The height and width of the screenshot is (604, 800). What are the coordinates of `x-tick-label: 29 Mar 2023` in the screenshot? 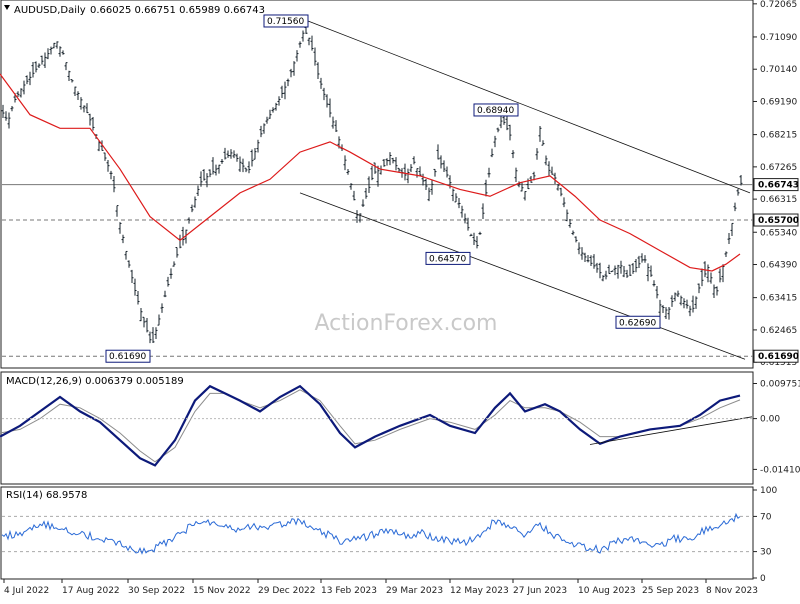 It's located at (414, 591).